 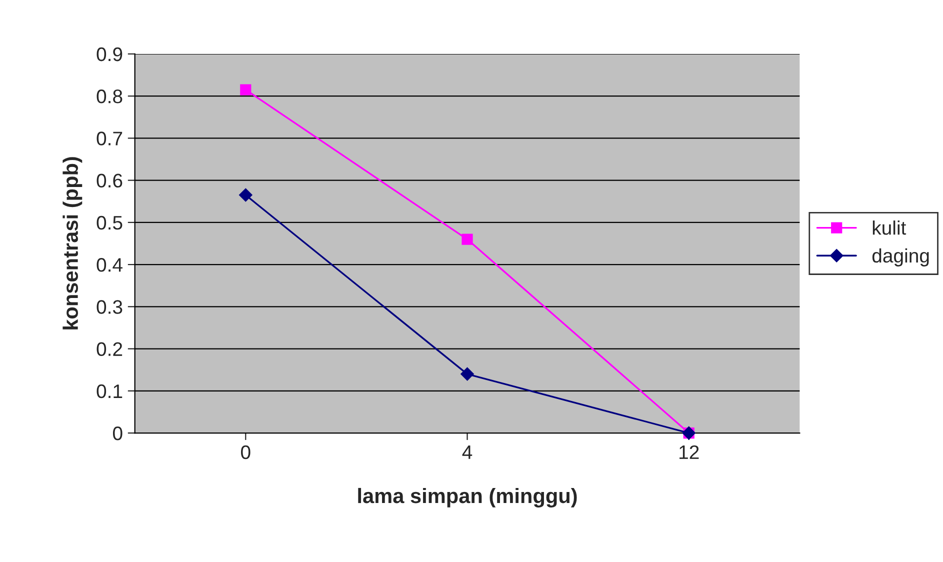 I want to click on y-tick-label: 0.3, so click(x=109, y=307).